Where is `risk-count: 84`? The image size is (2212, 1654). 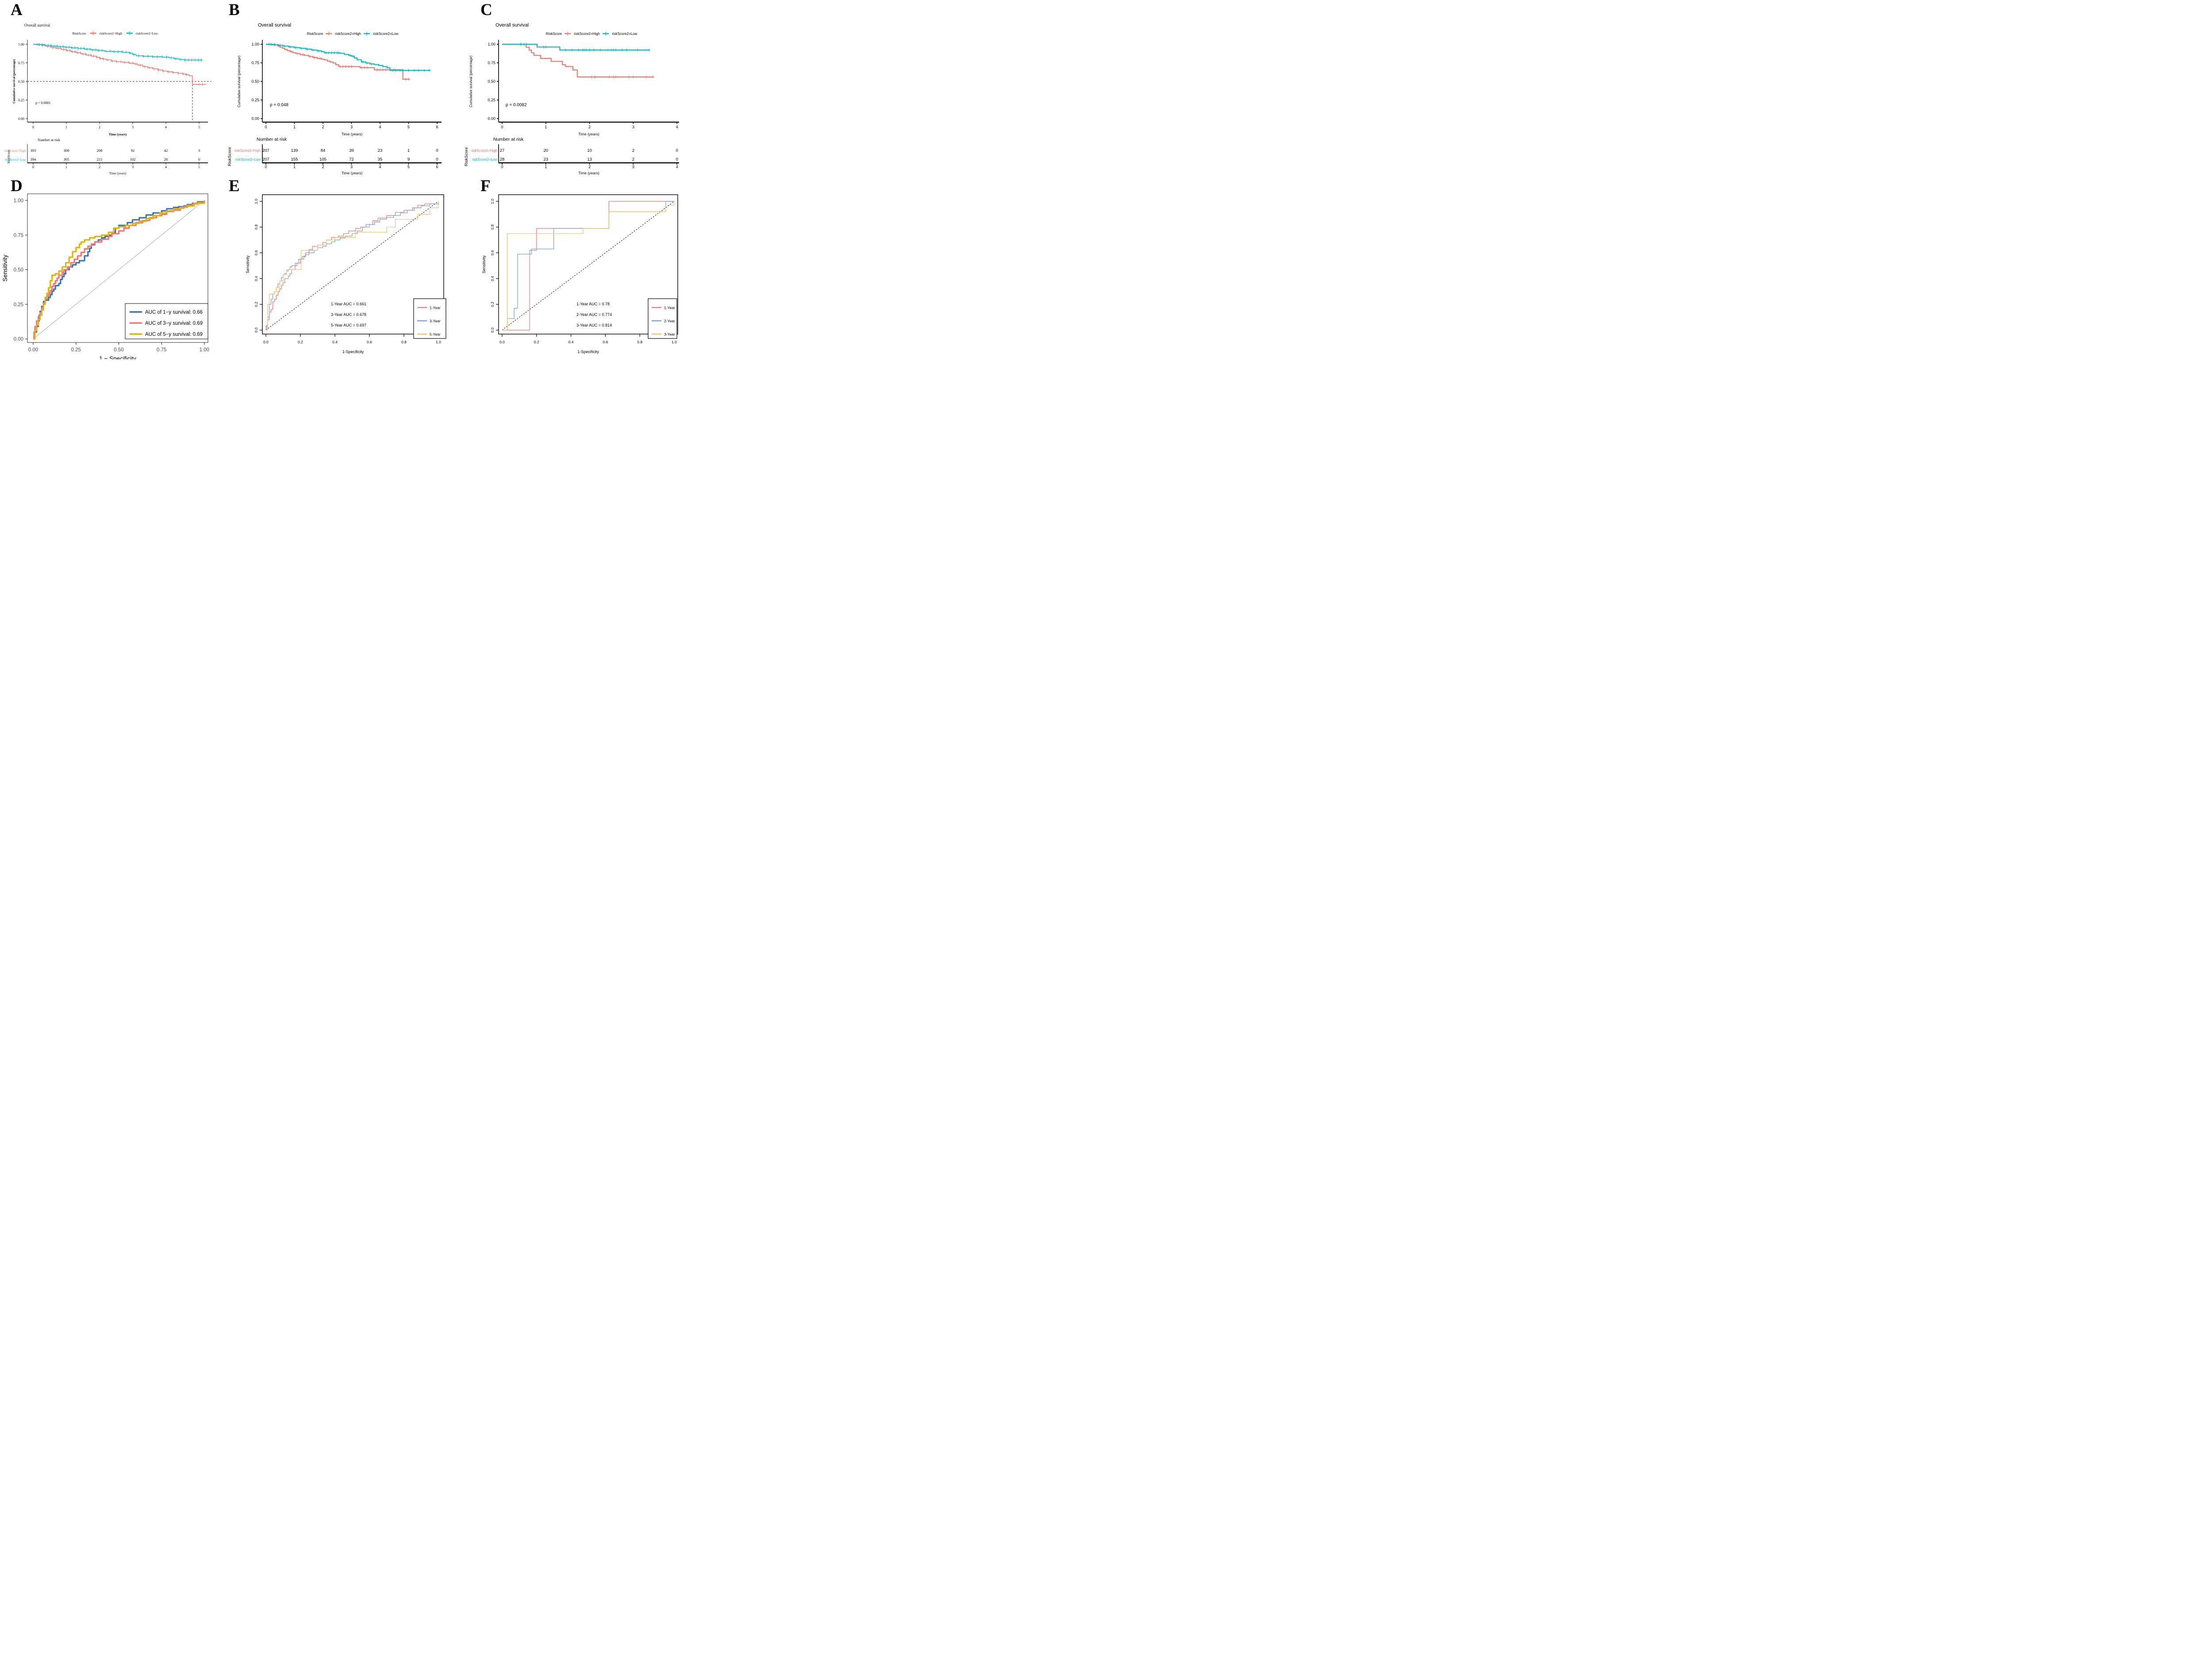 risk-count: 84 is located at coordinates (323, 151).